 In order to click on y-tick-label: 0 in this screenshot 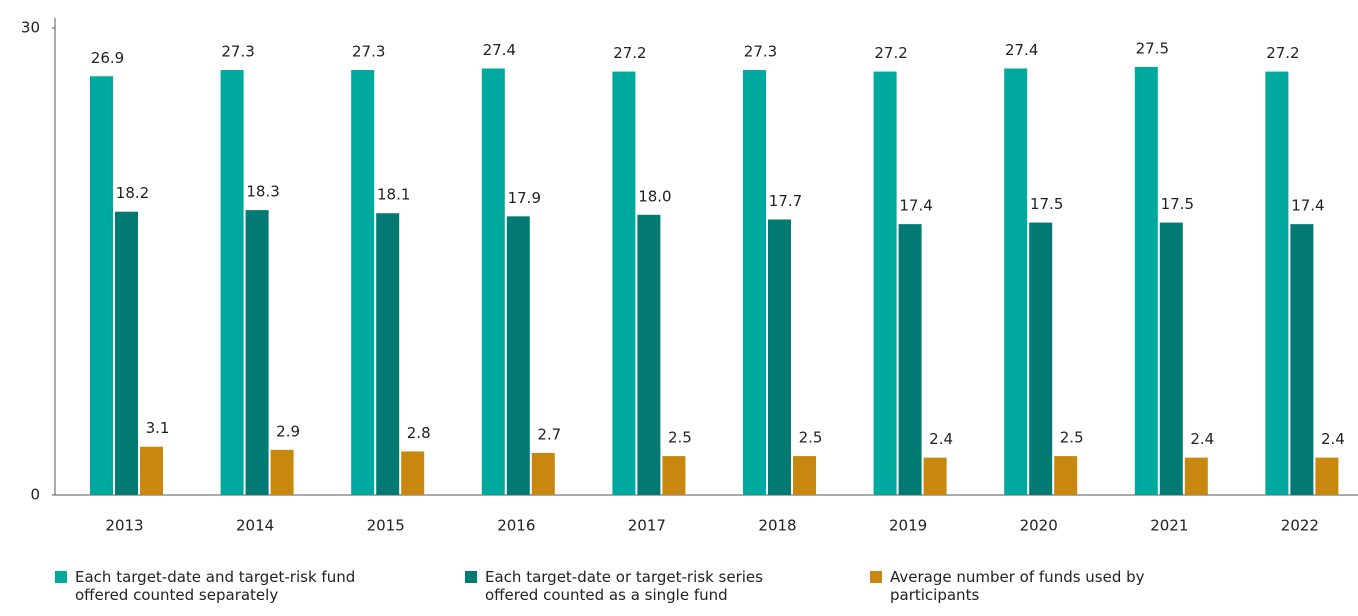, I will do `click(35, 495)`.